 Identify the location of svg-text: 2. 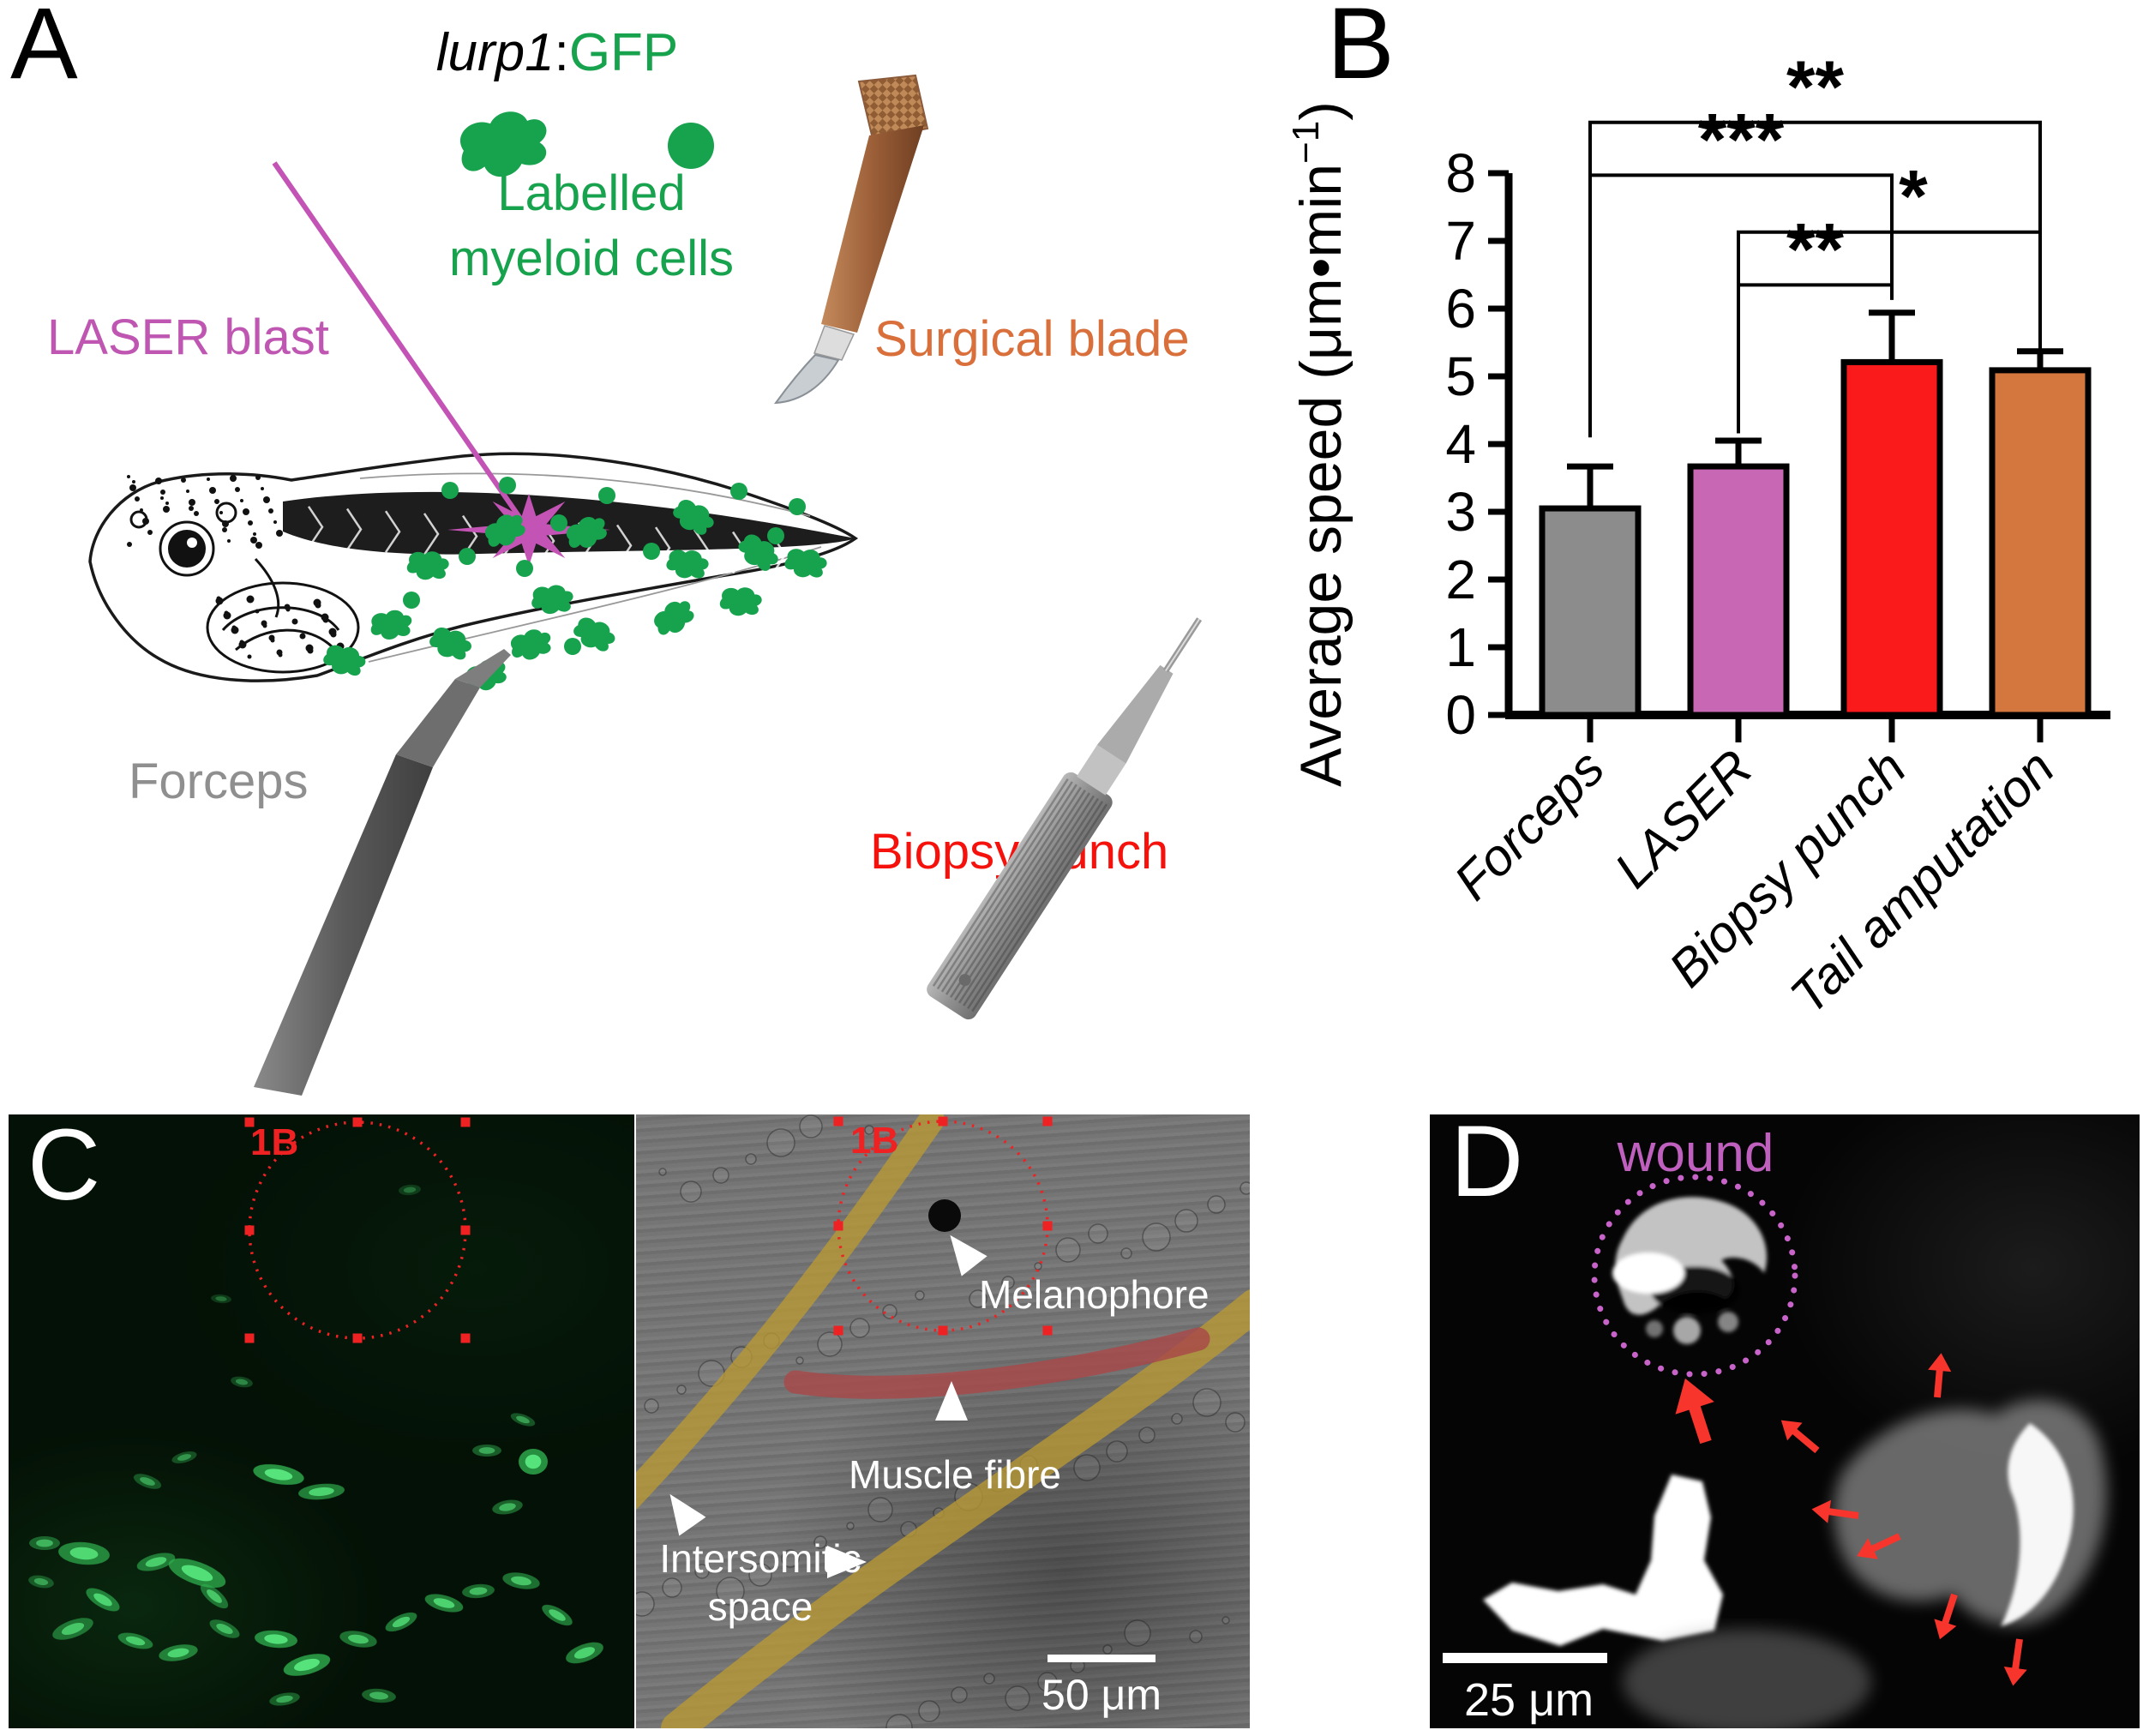
(1460, 579).